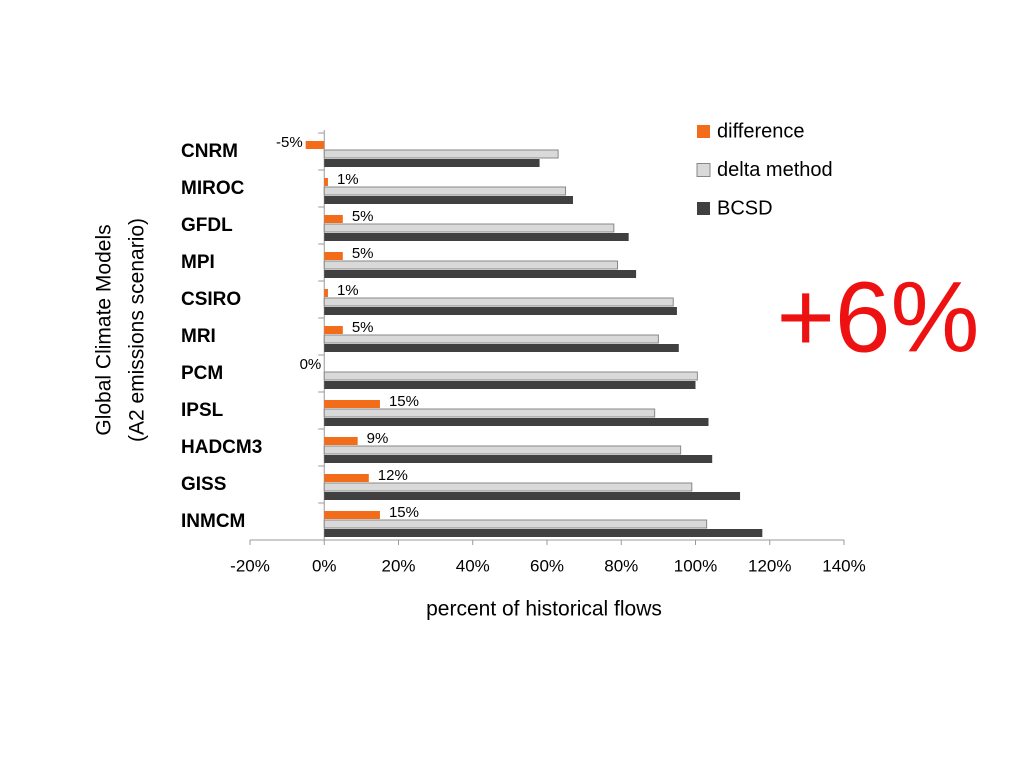  Describe the element at coordinates (769, 565) in the screenshot. I see `x-tick-label: 120%` at that location.